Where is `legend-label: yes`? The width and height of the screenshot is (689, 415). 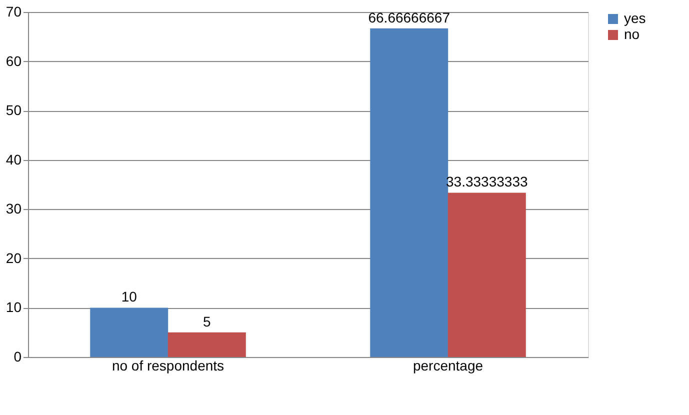
legend-label: yes is located at coordinates (635, 18).